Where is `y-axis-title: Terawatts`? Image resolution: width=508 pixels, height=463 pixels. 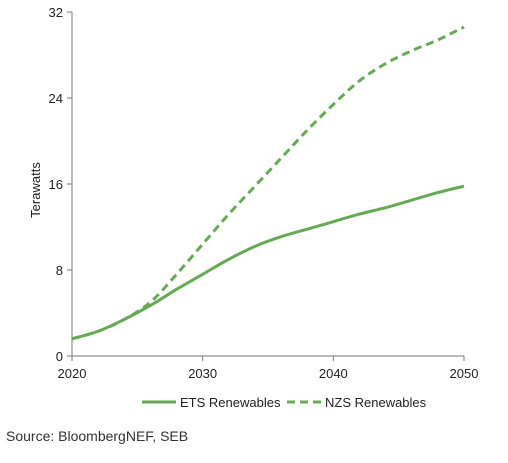 y-axis-title: Terawatts is located at coordinates (35, 190).